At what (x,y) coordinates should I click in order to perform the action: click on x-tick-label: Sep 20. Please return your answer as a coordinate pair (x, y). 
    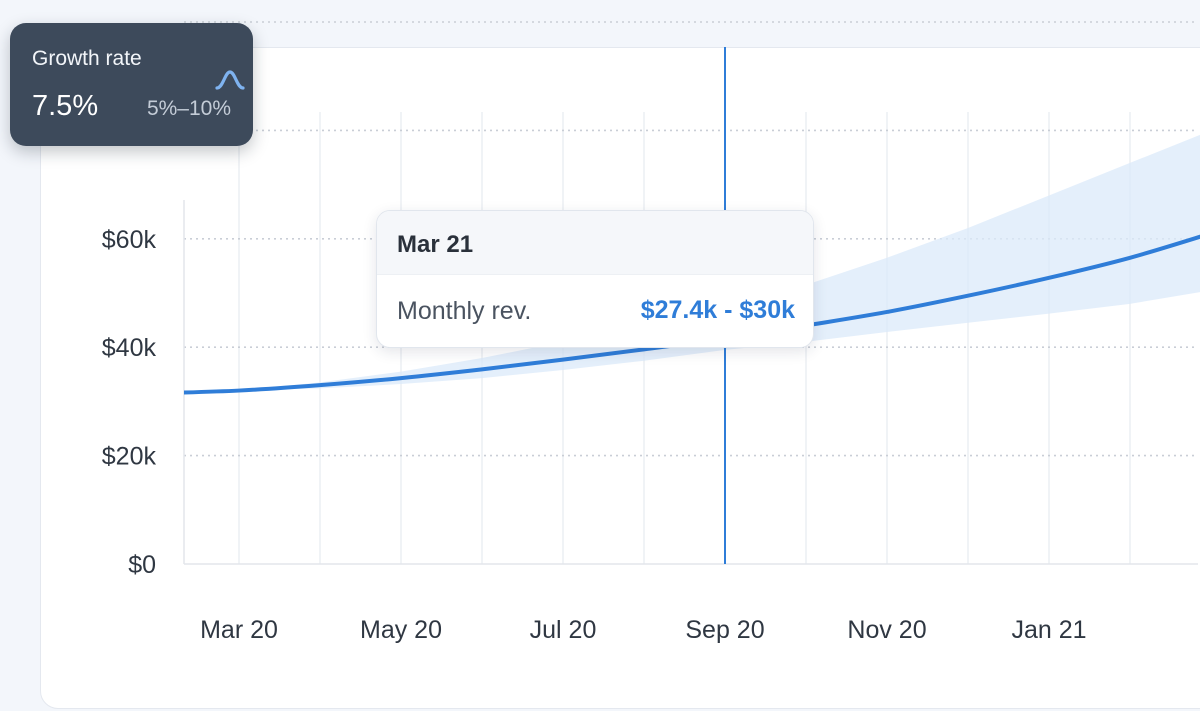
    Looking at the image, I should click on (724, 630).